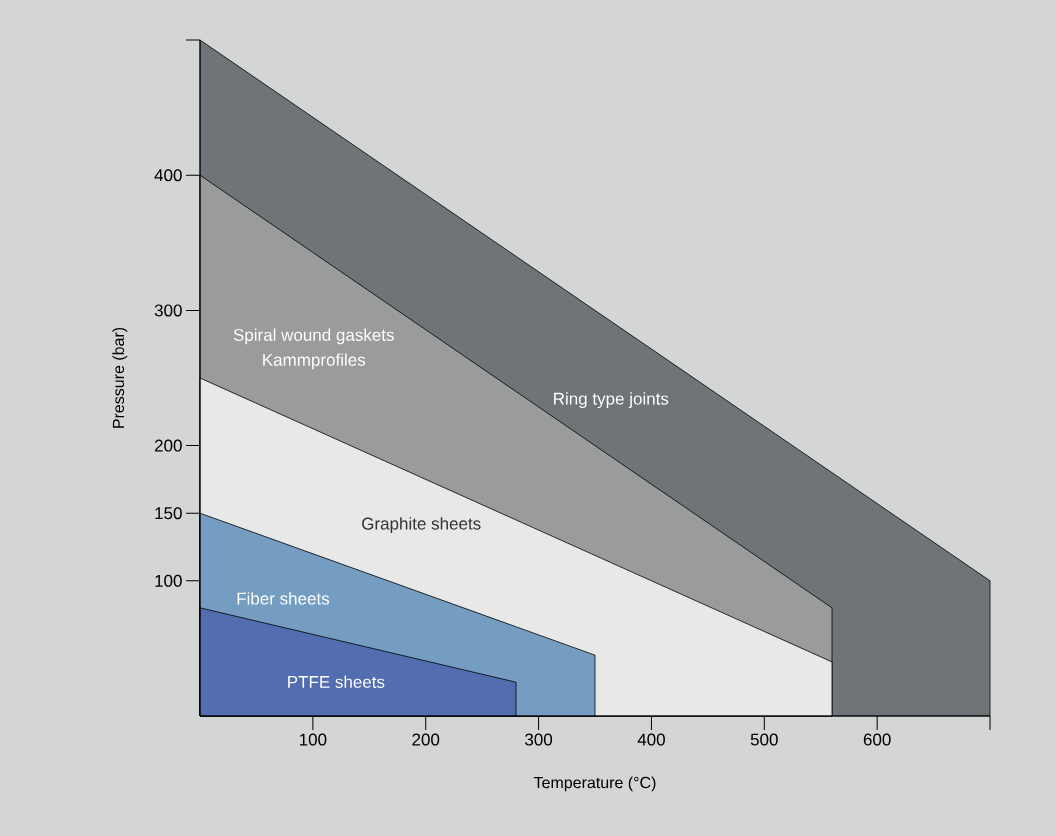  I want to click on y-tick-label: 100, so click(168, 580).